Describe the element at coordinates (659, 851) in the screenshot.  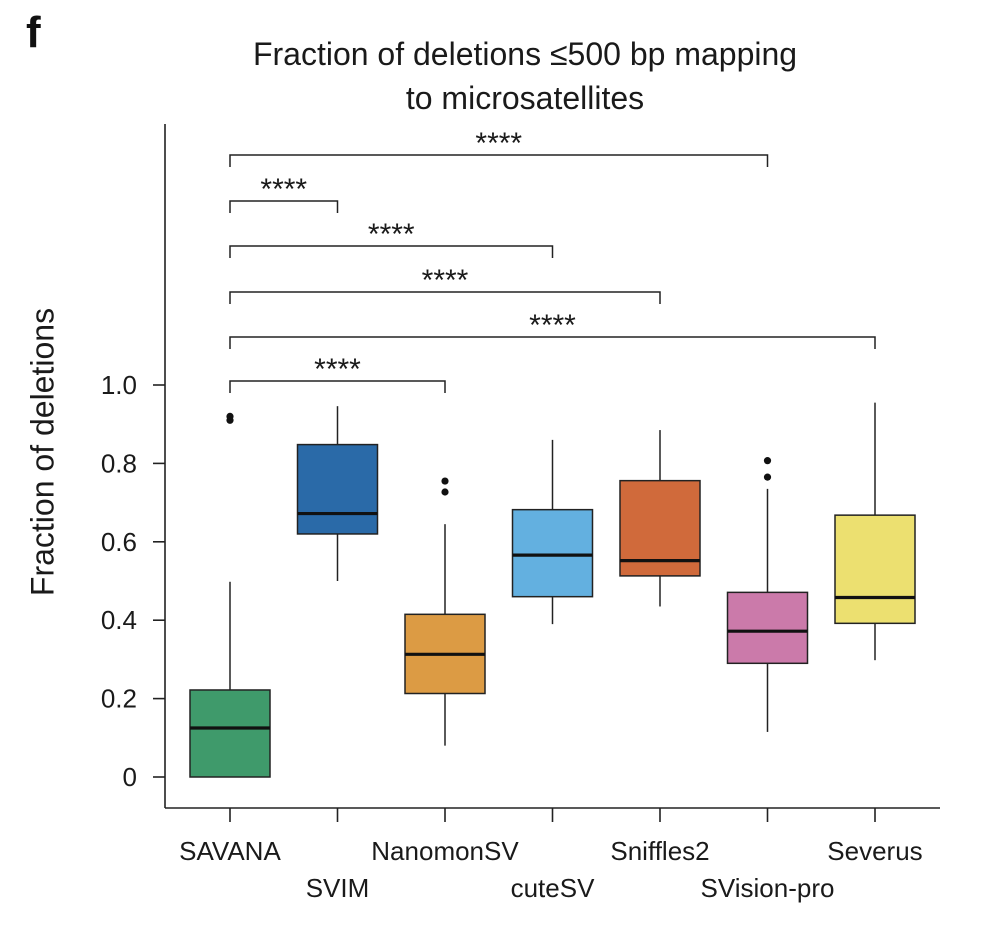
I see `x-tick-label: Sniffles2` at that location.